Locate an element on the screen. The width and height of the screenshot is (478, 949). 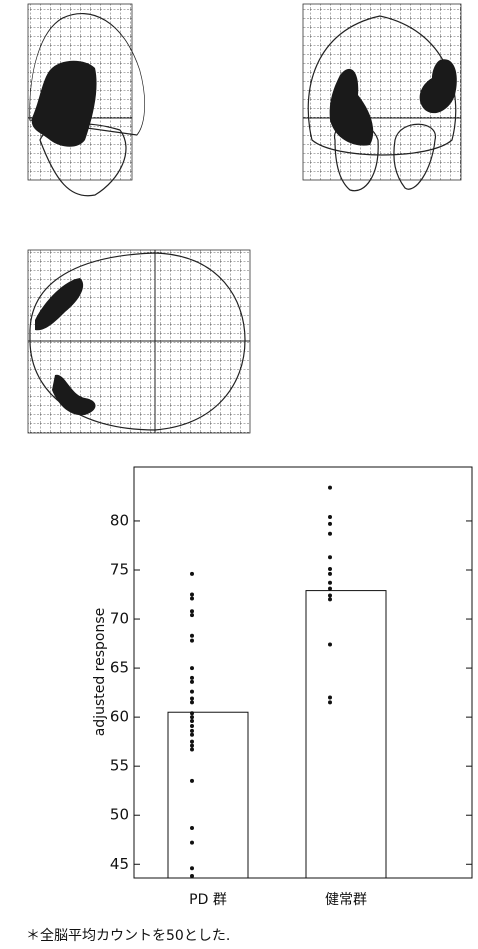
y-axis-label: adjusted response is located at coordinates (100, 672).